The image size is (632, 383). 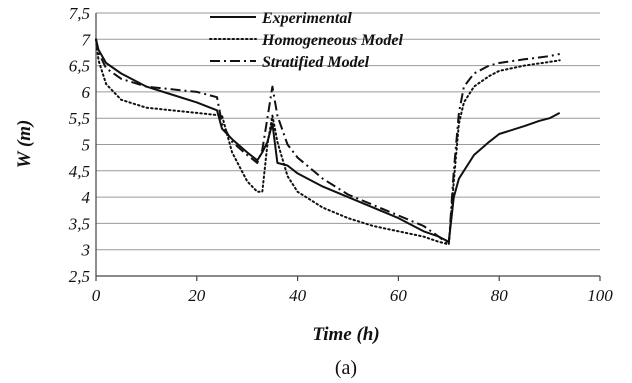 I want to click on y-tick-label: 6,5, so click(x=79, y=66).